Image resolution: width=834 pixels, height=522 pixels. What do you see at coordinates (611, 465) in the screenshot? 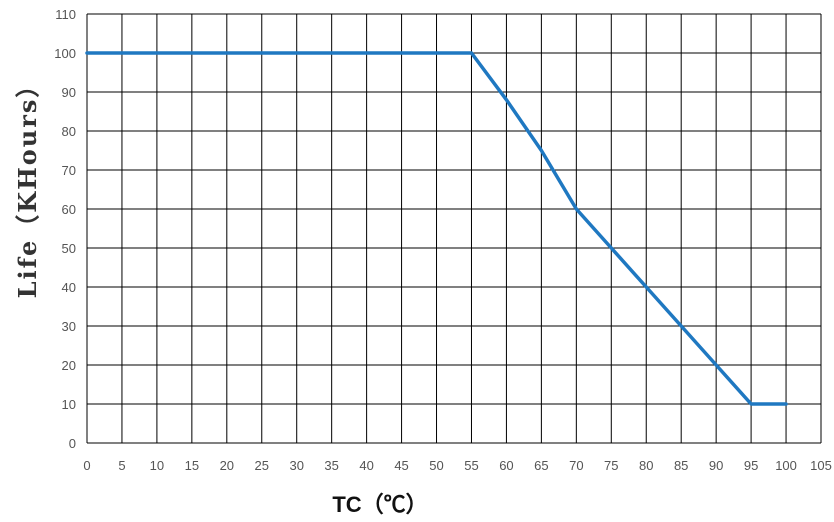
I see `x-tick-label: 75` at bounding box center [611, 465].